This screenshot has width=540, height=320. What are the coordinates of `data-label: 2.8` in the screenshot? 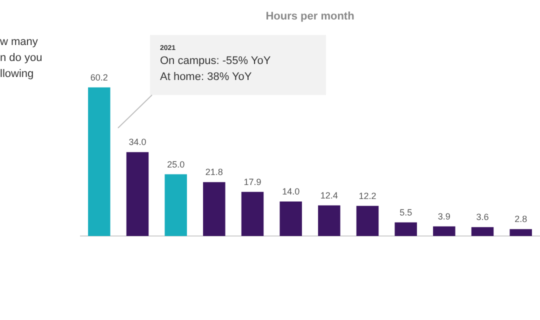 It's located at (521, 219).